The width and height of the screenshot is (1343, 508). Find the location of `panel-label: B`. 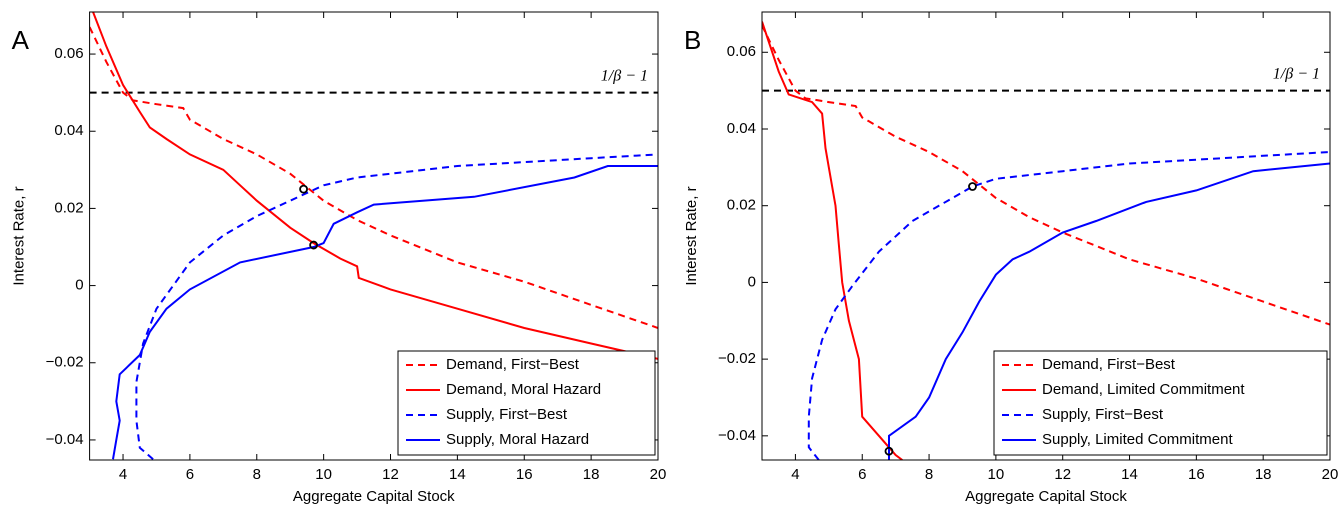

panel-label: B is located at coordinates (692, 40).